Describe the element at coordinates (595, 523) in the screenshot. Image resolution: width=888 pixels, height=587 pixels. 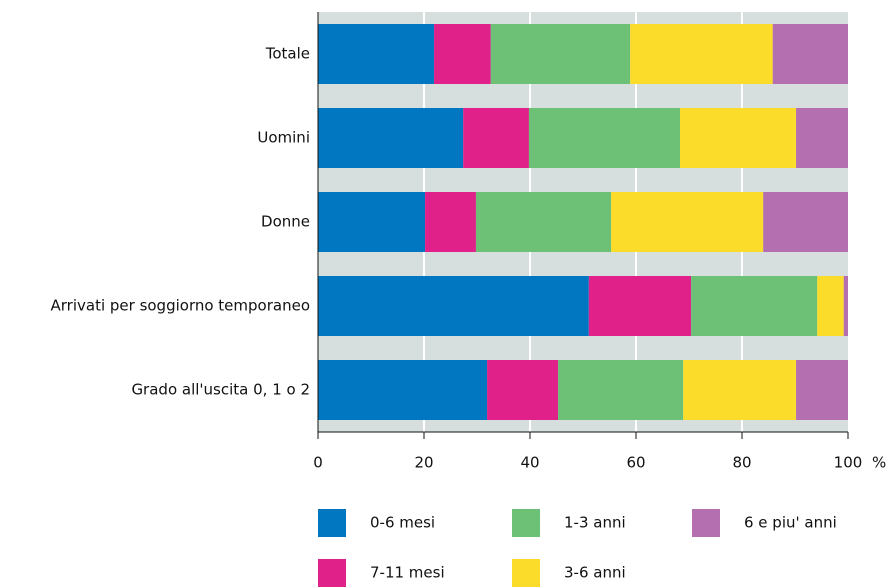
I see `legend-label: 1-3 anni` at that location.